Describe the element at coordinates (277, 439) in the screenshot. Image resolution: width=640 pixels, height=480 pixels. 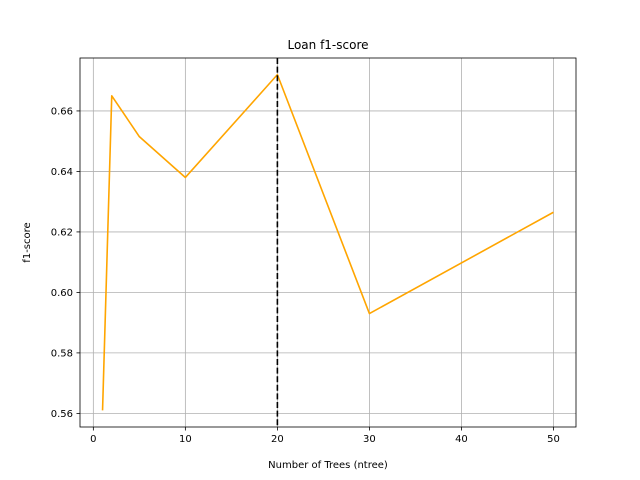
I see `x-tick-label: 20` at that location.